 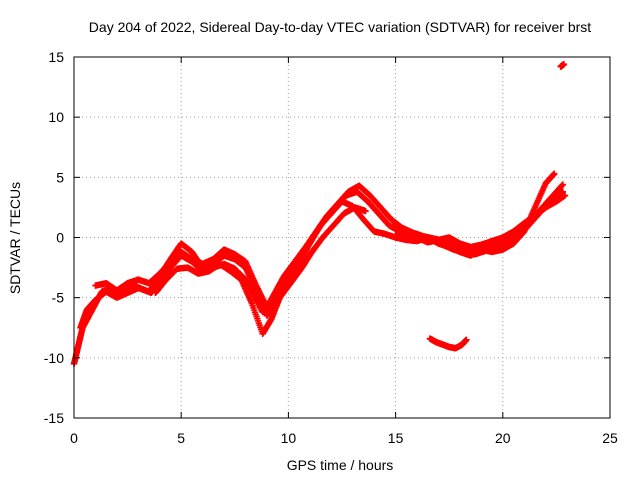 What do you see at coordinates (480, 221) in the screenshot?
I see `series-track-e` at bounding box center [480, 221].